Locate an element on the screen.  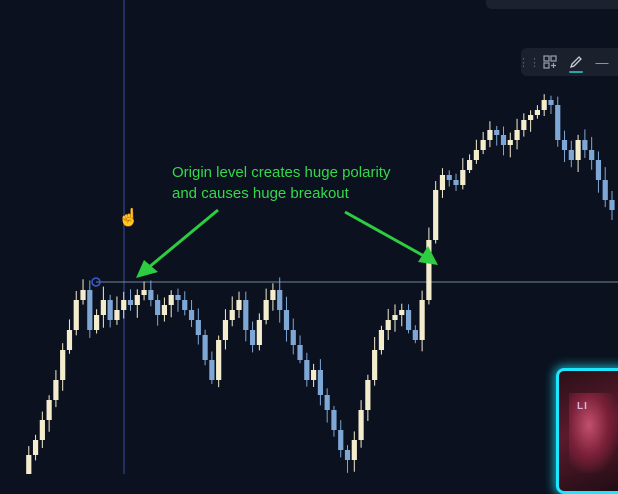
add-widget-icon is located at coordinates (550, 62).